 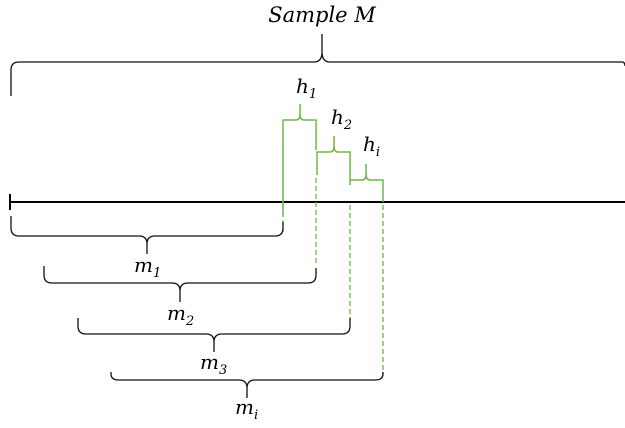 What do you see at coordinates (317, 65) in the screenshot?
I see `sample-brace` at bounding box center [317, 65].